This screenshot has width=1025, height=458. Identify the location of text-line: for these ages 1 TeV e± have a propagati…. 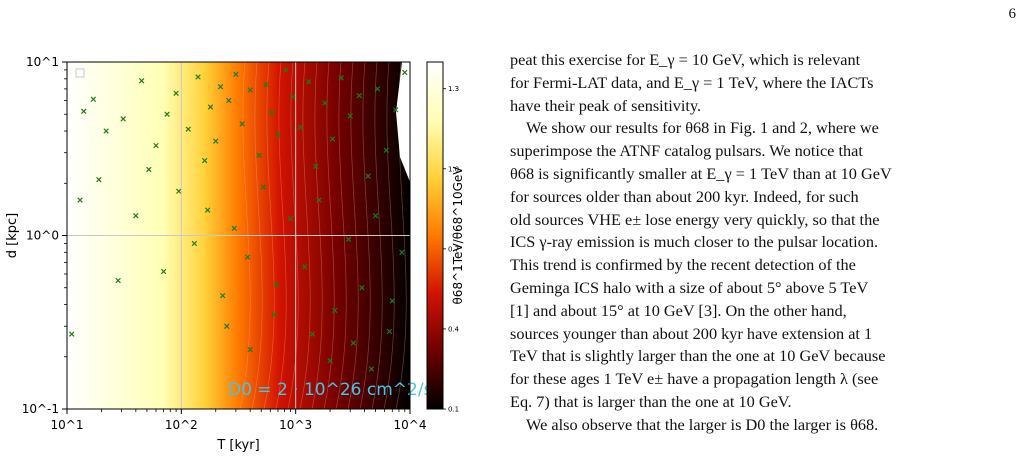
(694, 379).